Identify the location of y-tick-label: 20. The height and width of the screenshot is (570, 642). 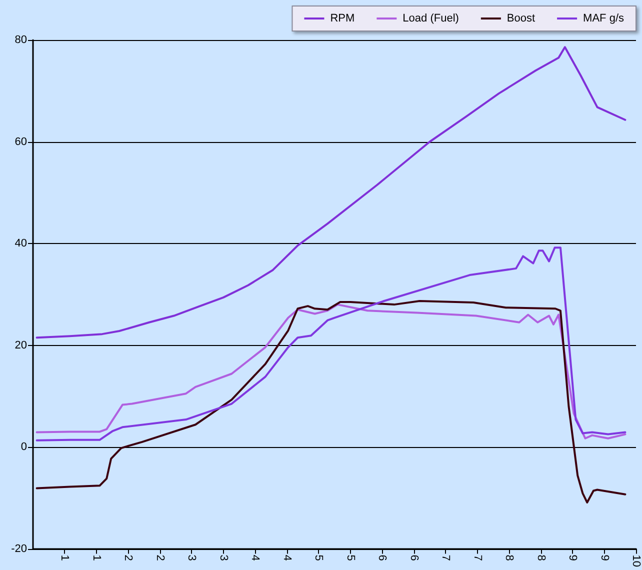
(20, 345).